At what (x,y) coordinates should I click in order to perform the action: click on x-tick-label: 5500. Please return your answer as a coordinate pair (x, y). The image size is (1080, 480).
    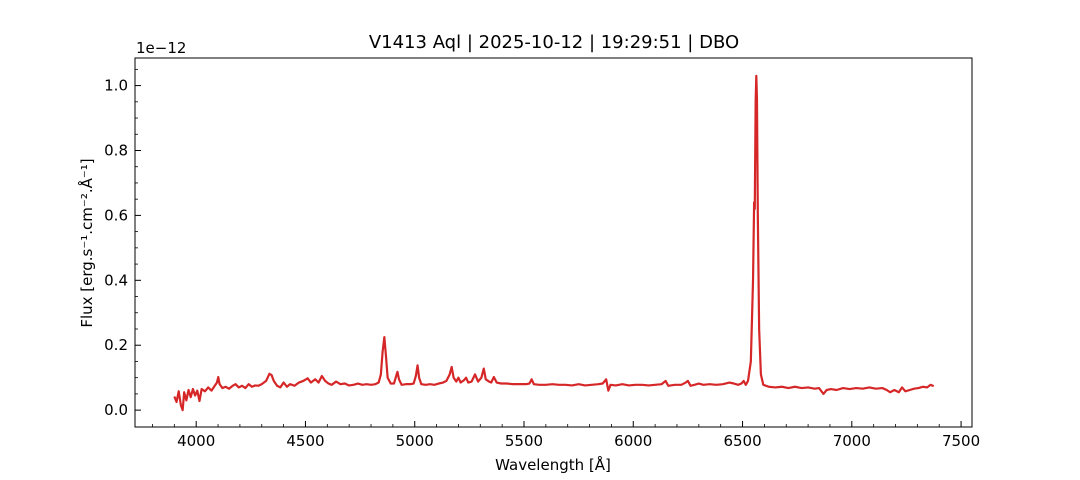
    Looking at the image, I should click on (524, 441).